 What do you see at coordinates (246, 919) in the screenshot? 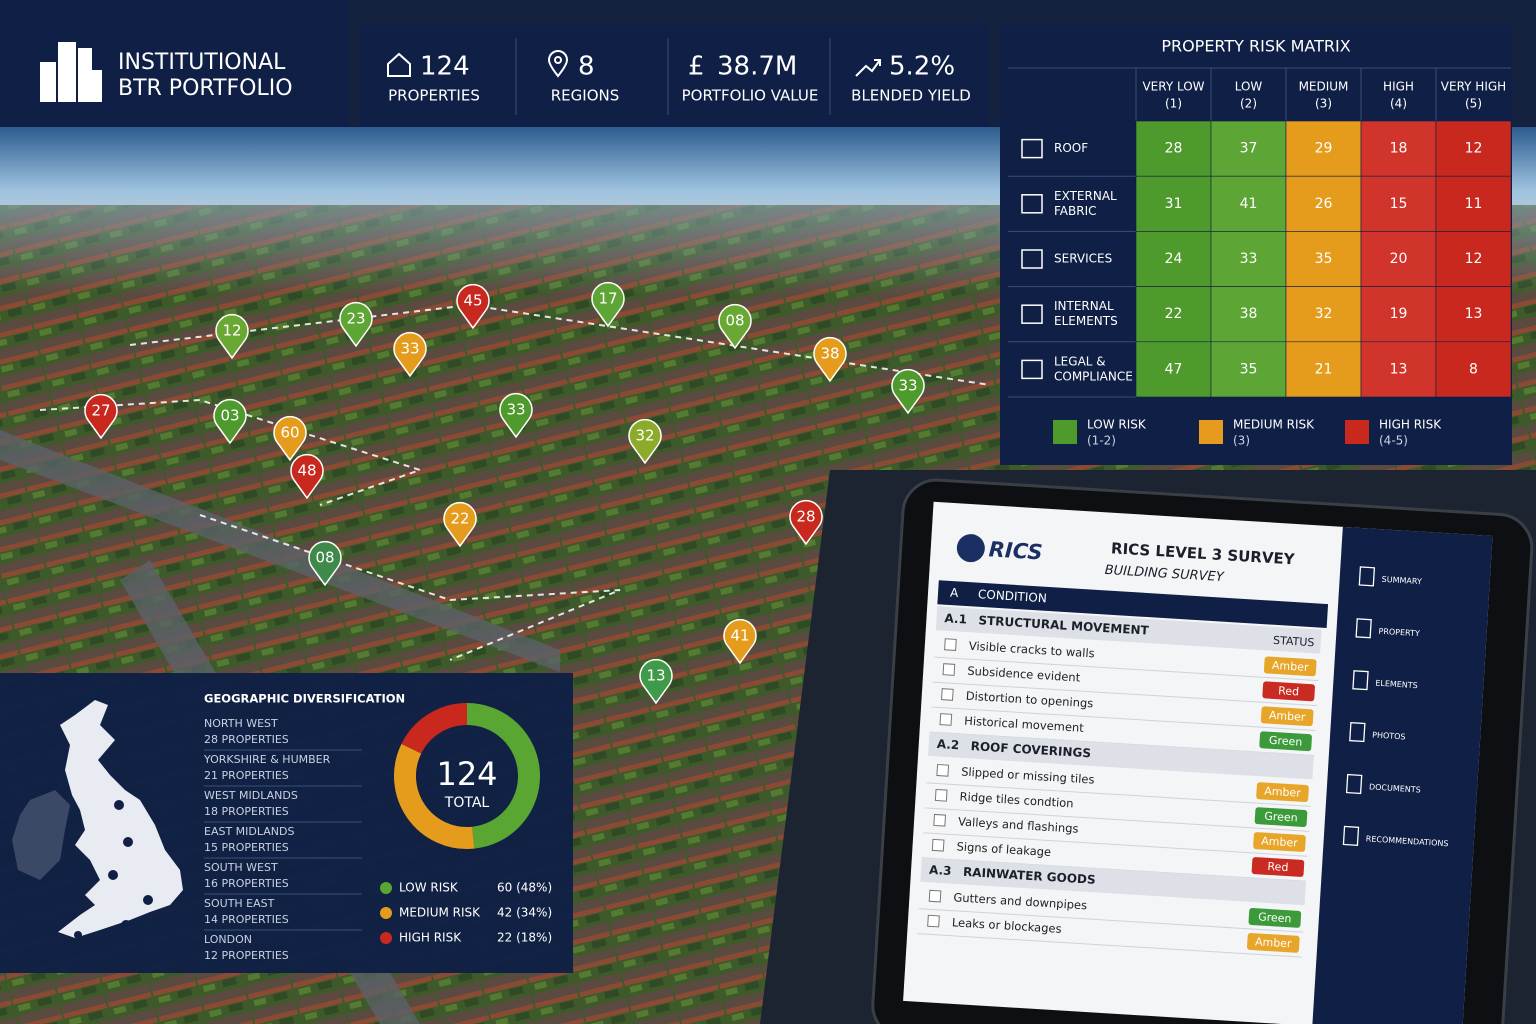
I see `region-count: 14 PROPERTIES` at bounding box center [246, 919].